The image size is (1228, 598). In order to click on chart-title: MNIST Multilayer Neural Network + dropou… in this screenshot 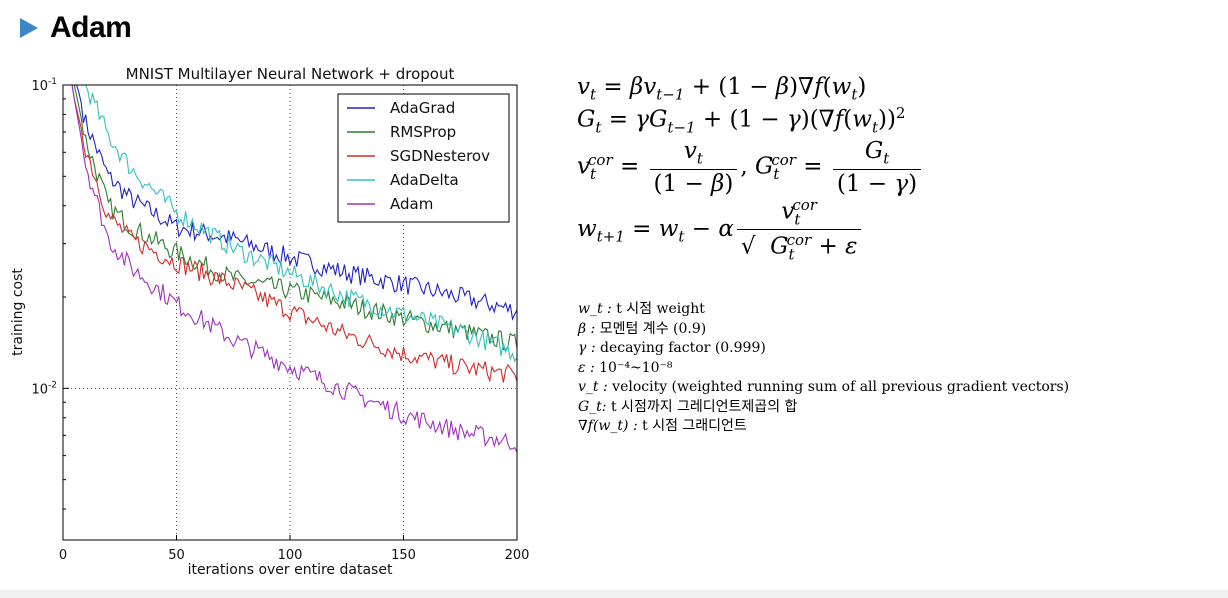, I will do `click(290, 74)`.